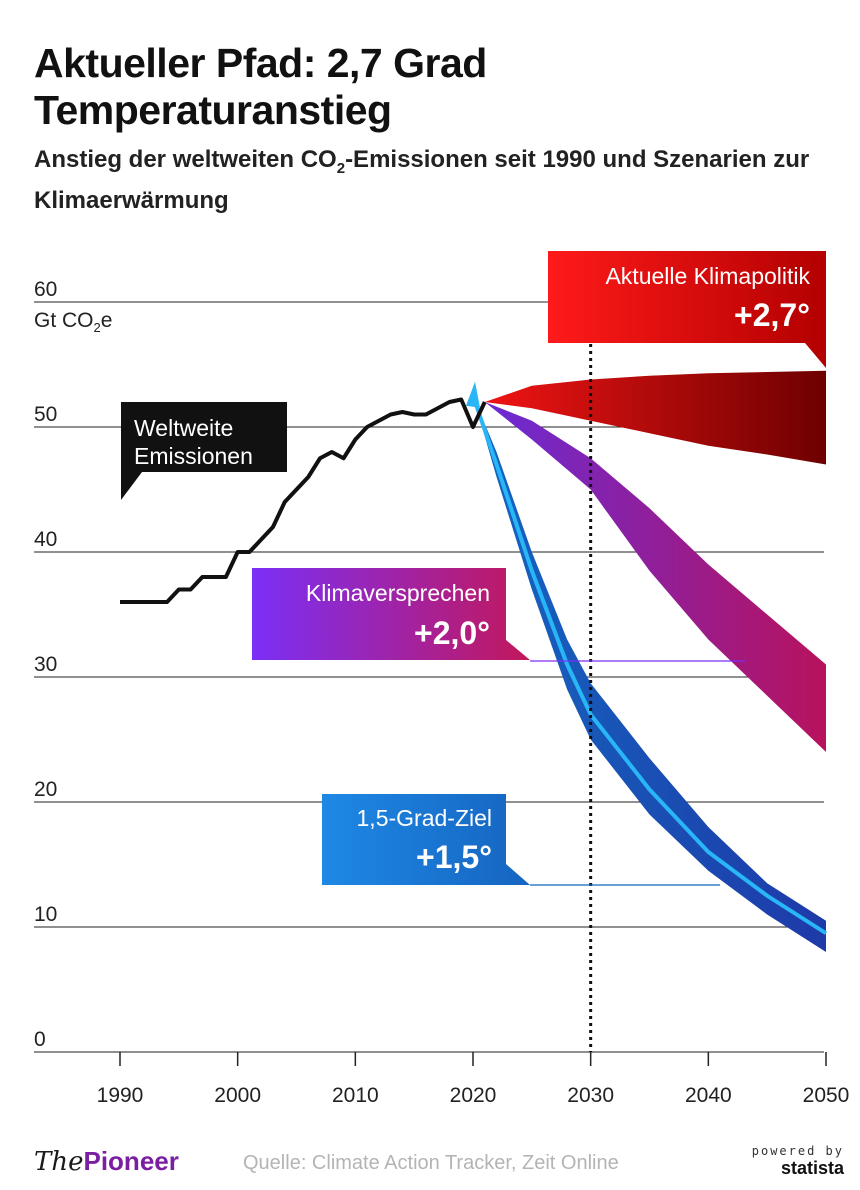 This screenshot has height=1190, width=860. I want to click on callout-aktuelle-name: Aktuelle Klimapolitik, so click(707, 276).